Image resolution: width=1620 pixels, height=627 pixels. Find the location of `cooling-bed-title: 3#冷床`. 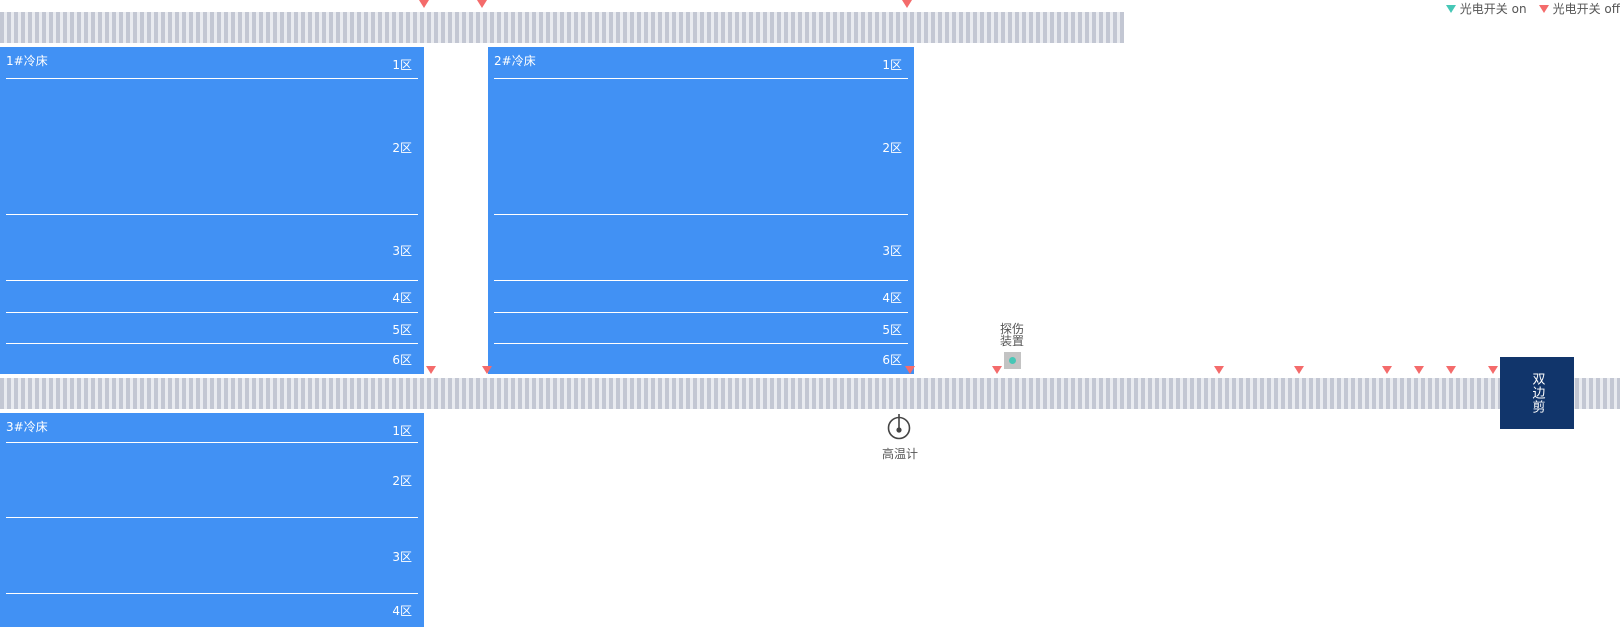

cooling-bed-title: 3#冷床 is located at coordinates (27, 427).